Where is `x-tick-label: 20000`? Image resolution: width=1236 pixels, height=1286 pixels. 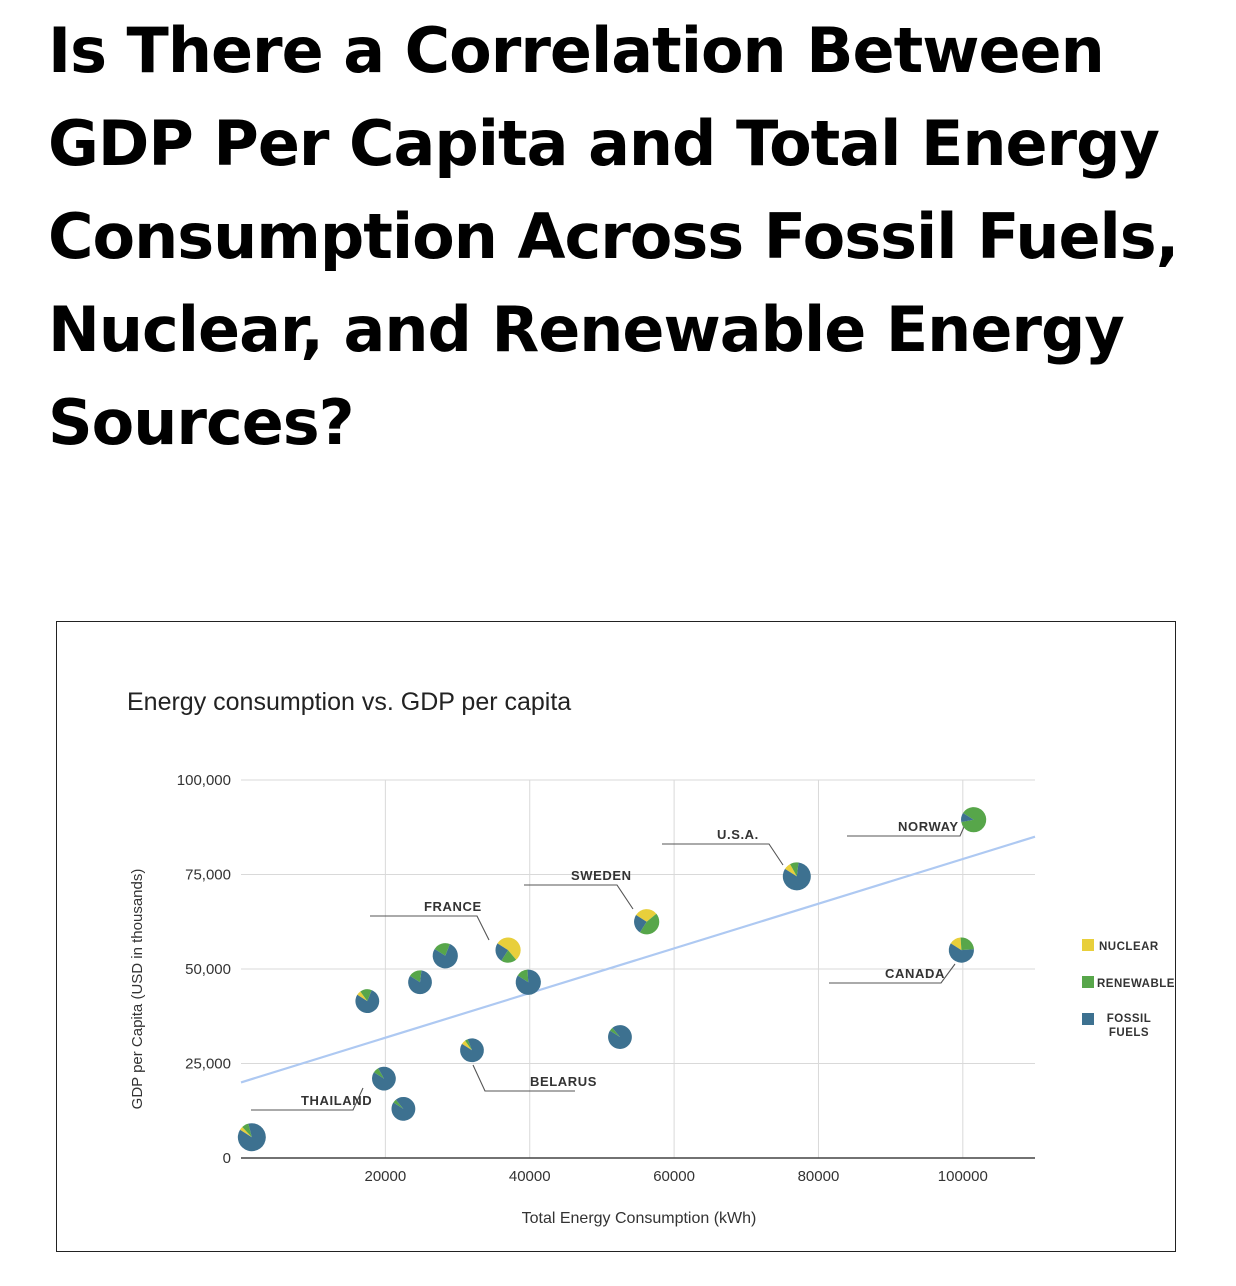
x-tick-label: 20000 is located at coordinates (386, 1176).